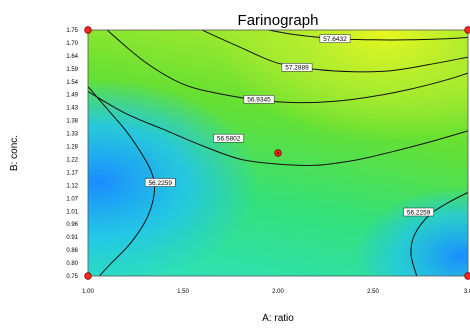 This screenshot has width=470, height=329. What do you see at coordinates (72, 57) in the screenshot?
I see `y-tick-label: 1.64` at bounding box center [72, 57].